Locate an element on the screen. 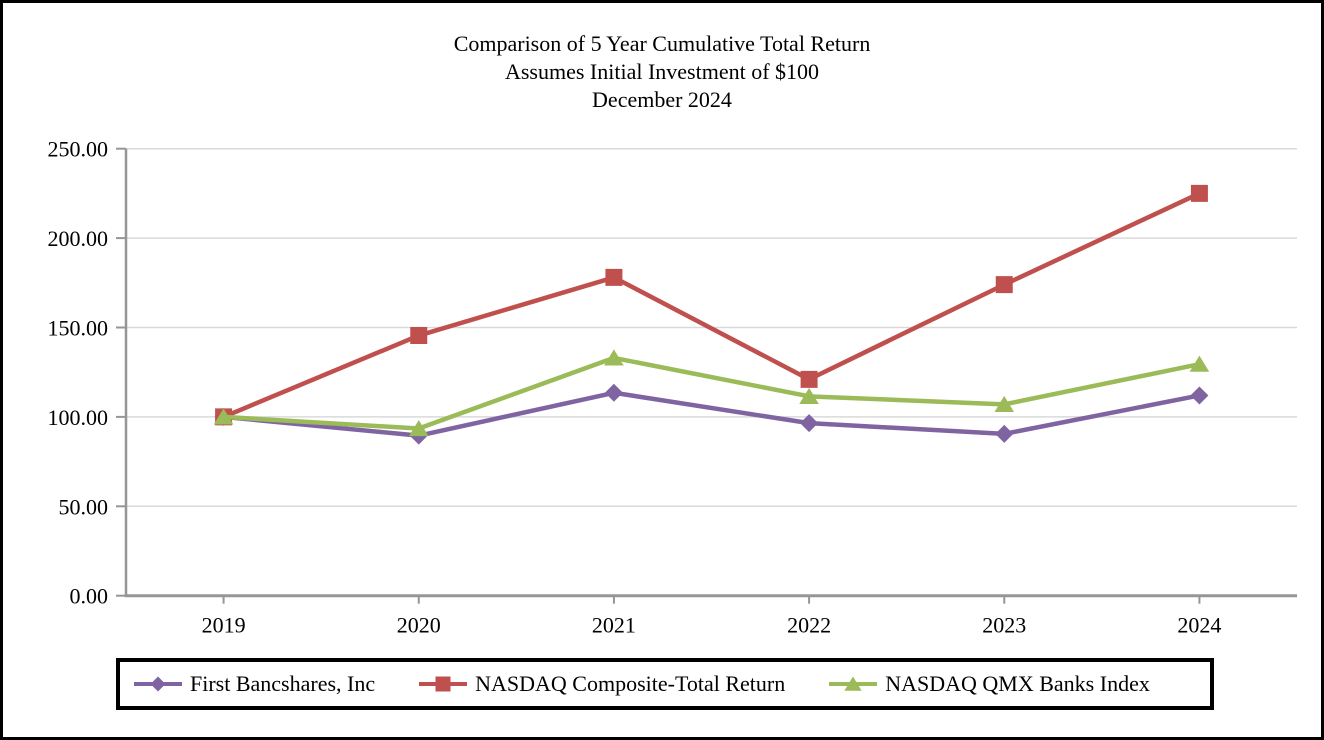 Image resolution: width=1324 pixels, height=740 pixels. data-point-1-2024 is located at coordinates (1199, 193).